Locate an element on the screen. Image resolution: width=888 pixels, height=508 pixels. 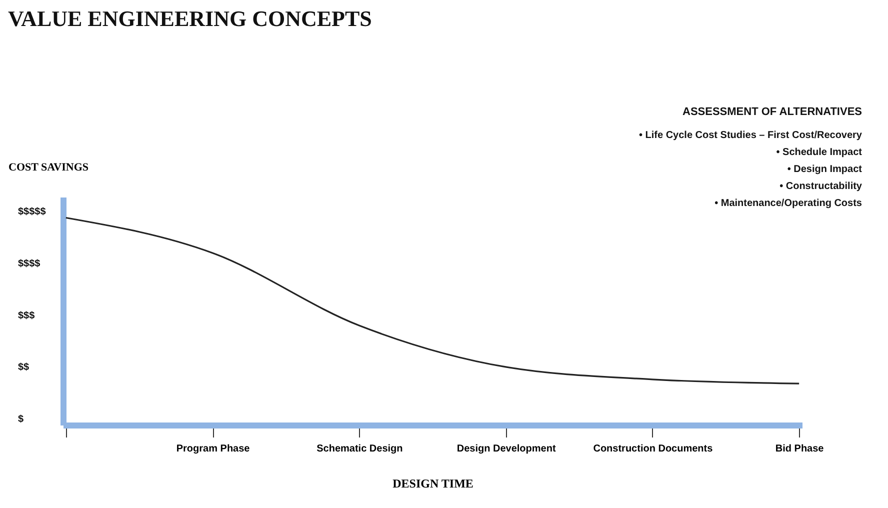
text: • Schedule Impact is located at coordinates (819, 152).